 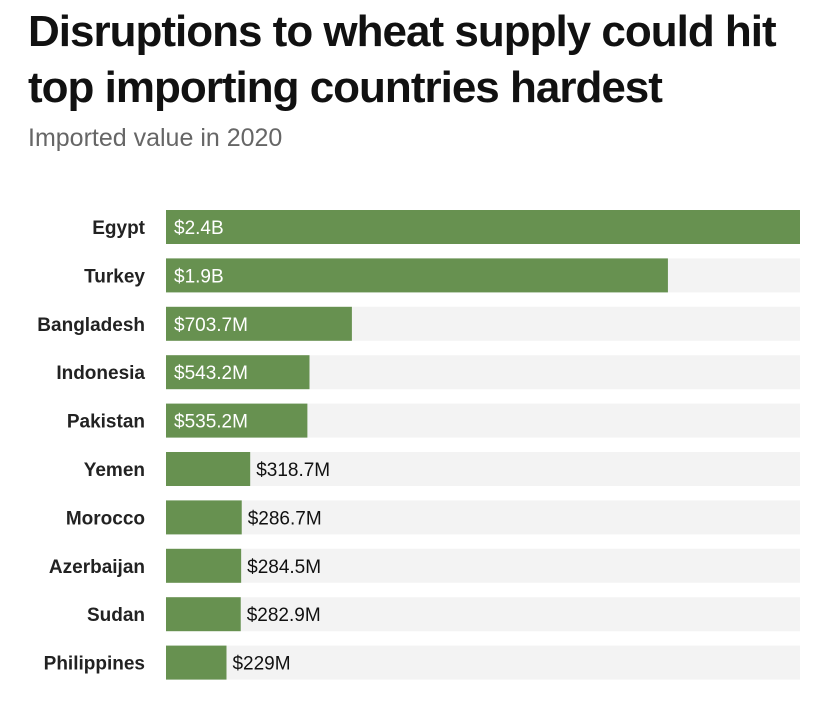 What do you see at coordinates (284, 615) in the screenshot?
I see `value-label: $282.9M` at bounding box center [284, 615].